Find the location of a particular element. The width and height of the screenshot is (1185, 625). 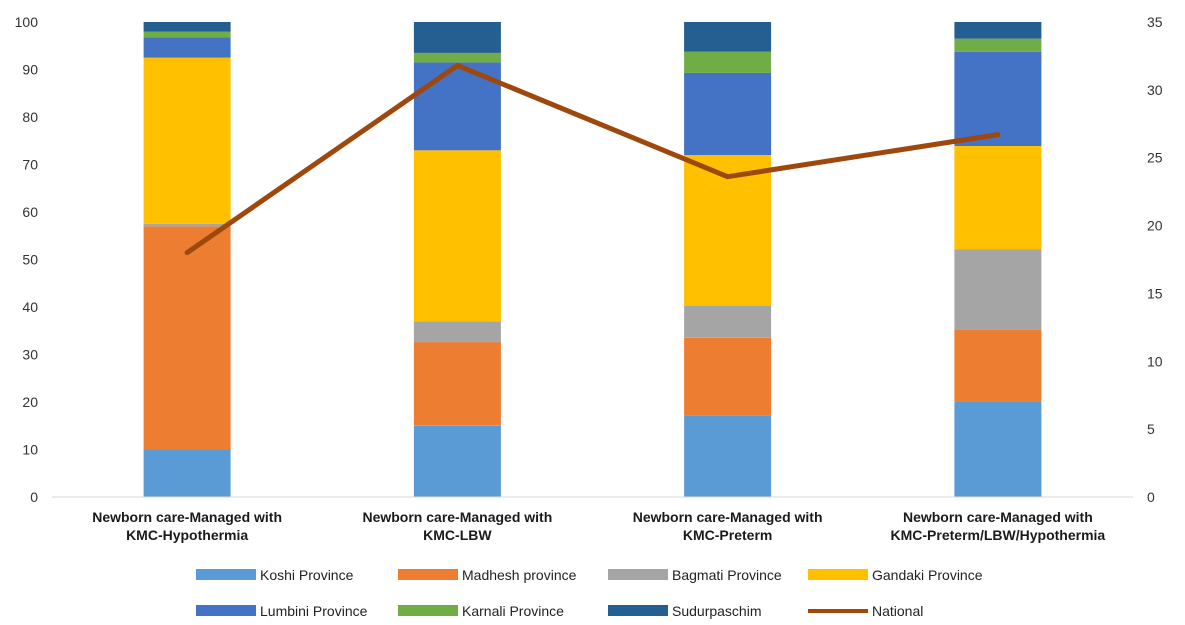

legend-label: Lumbini Province is located at coordinates (314, 611).